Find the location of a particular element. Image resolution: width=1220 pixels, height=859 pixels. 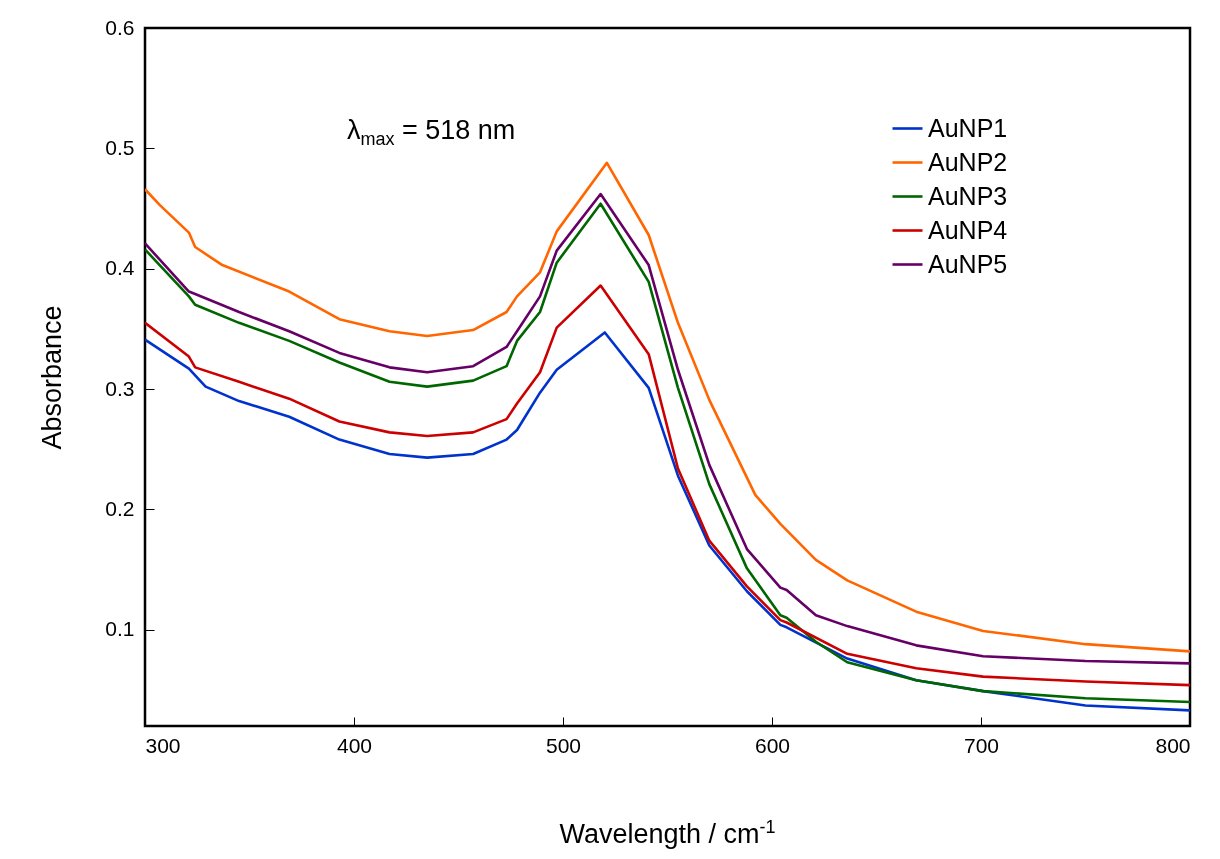

legend-label: AuNP1 is located at coordinates (968, 127).